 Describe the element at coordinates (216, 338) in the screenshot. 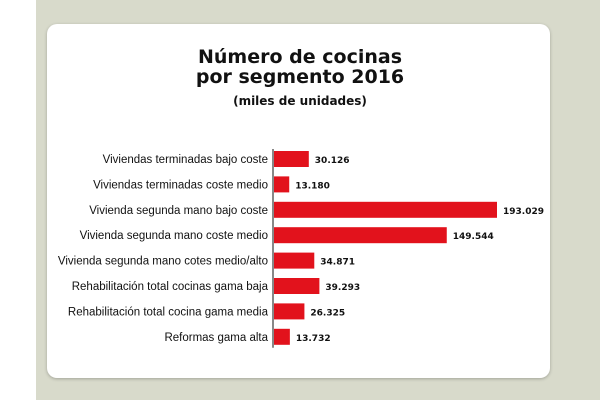

I see `category-label: Reformas gama alta` at that location.